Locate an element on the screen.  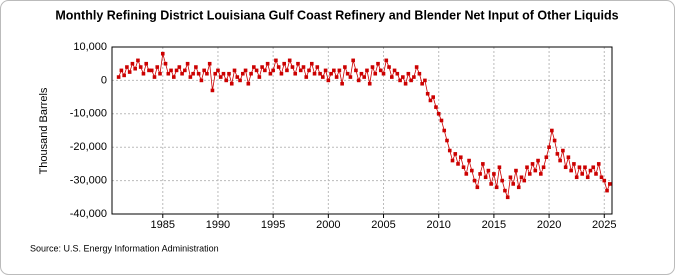
x-tick-label: 2015 is located at coordinates (494, 225).